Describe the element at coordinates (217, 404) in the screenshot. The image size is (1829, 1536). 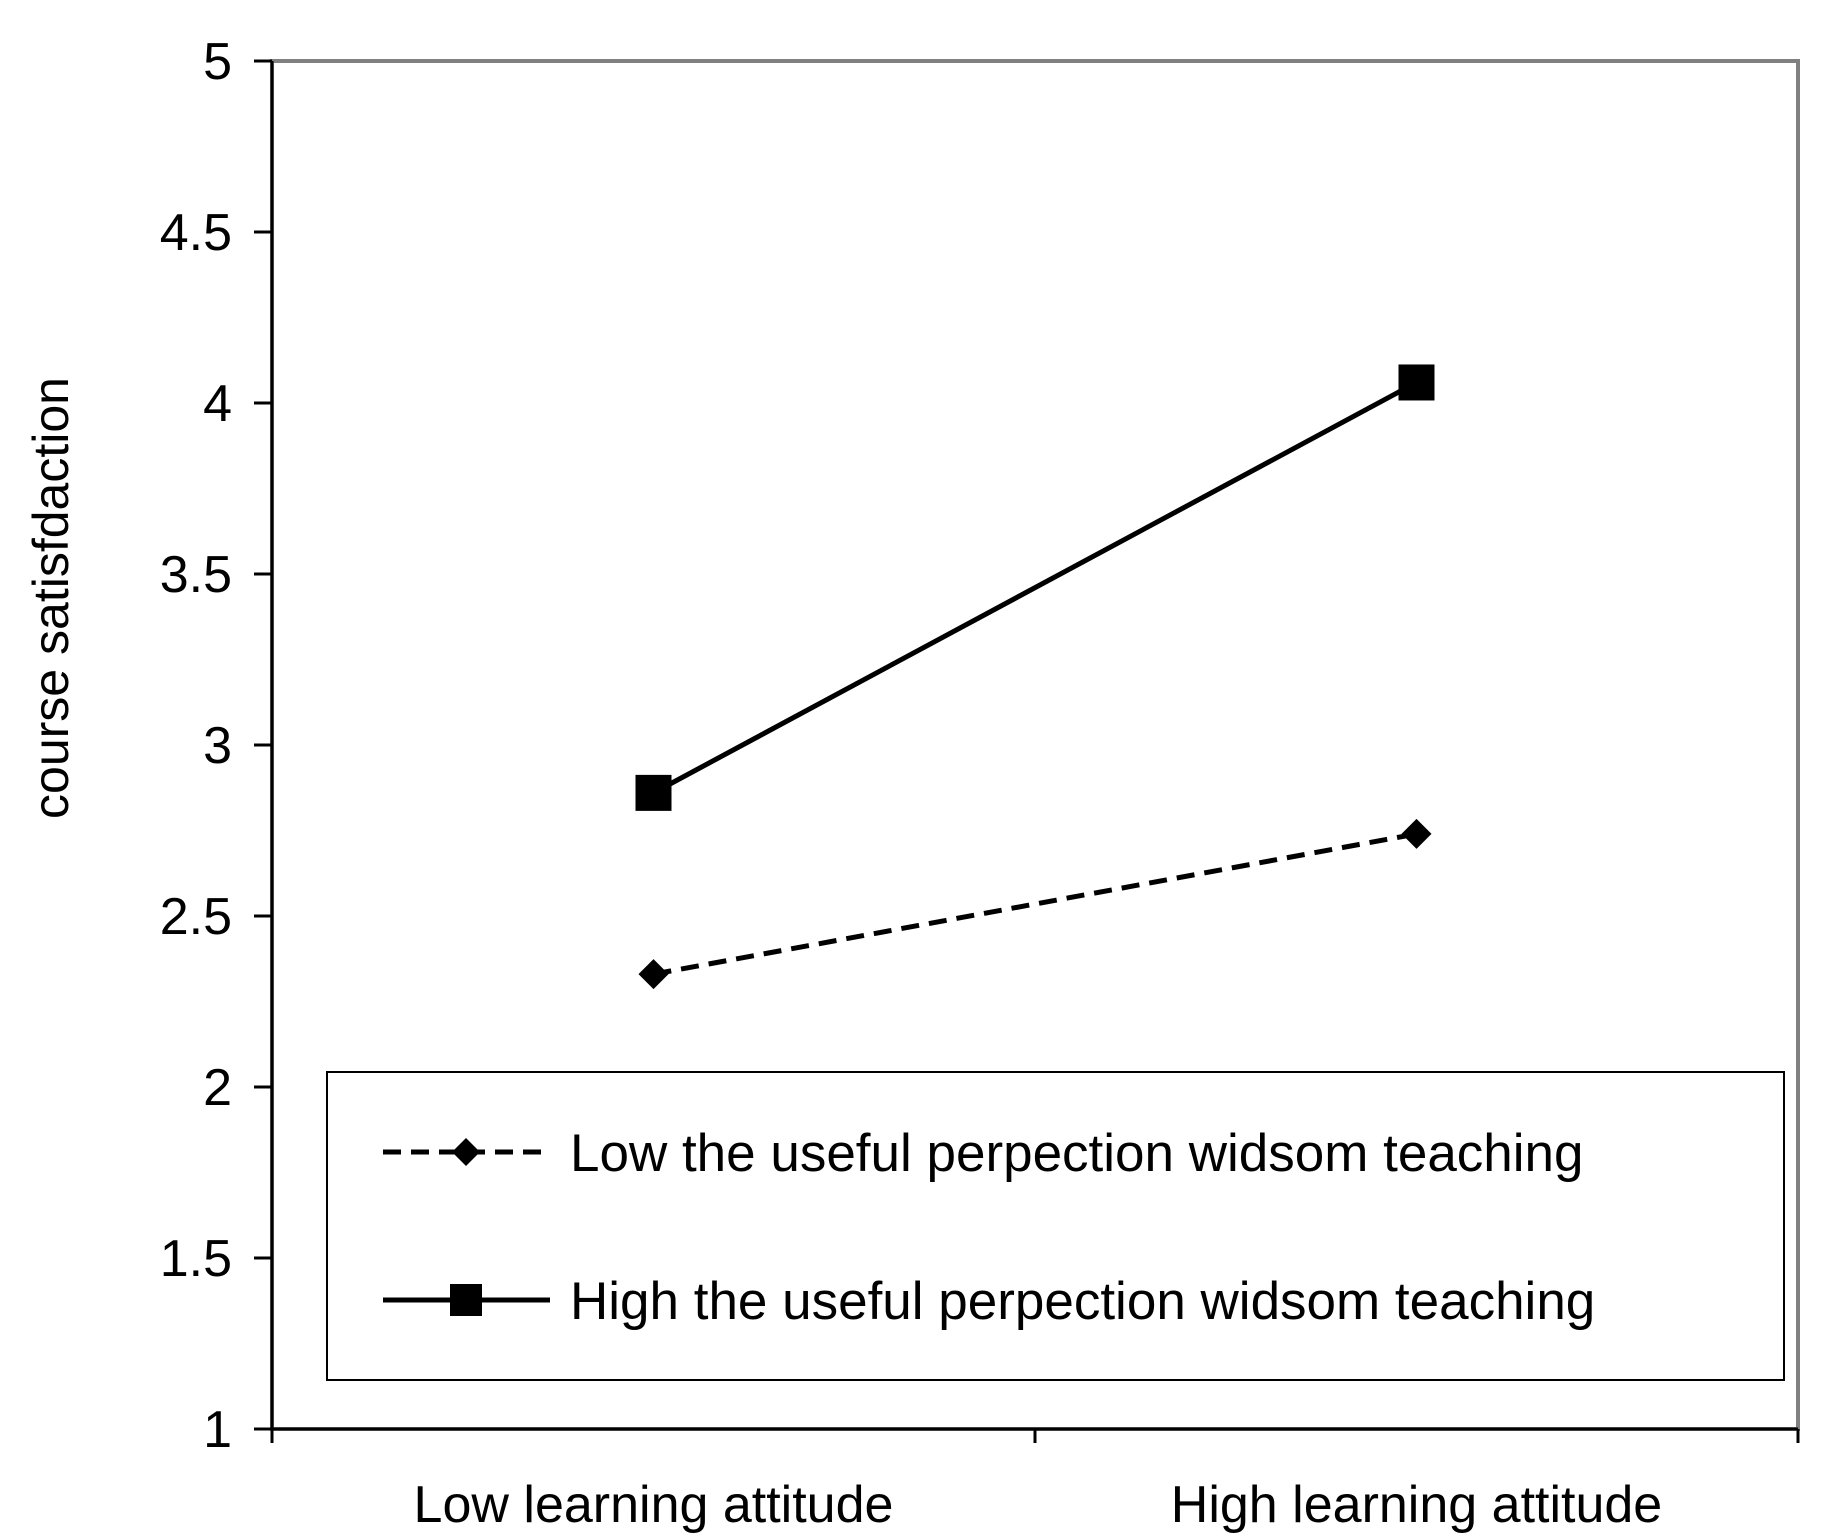
I see `y-tick-label: 4` at that location.